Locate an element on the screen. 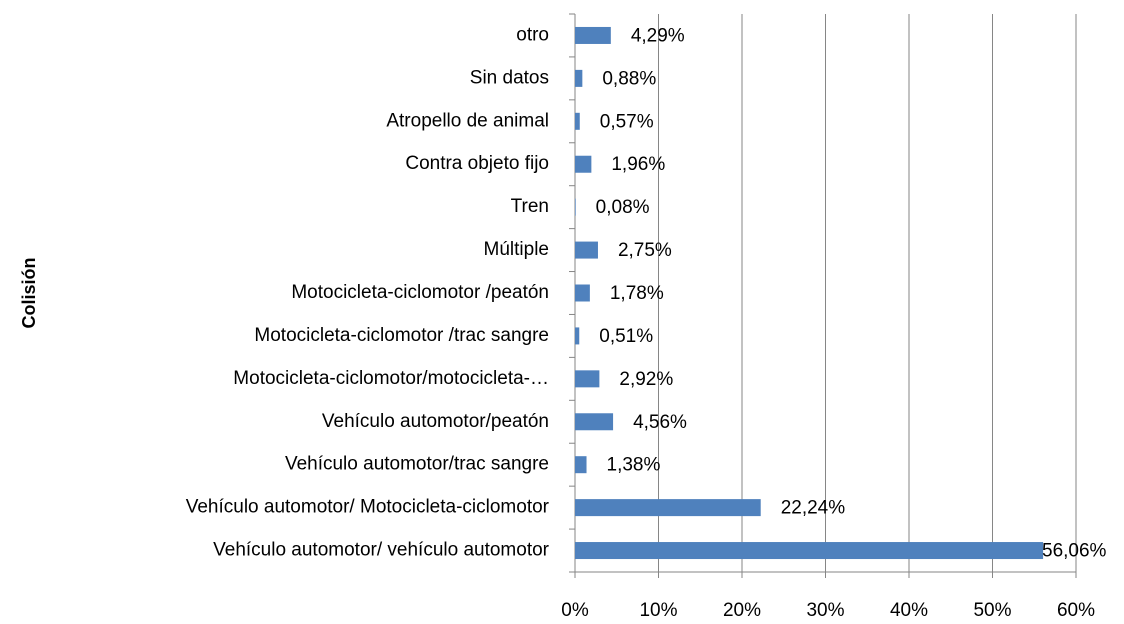 Image resolution: width=1124 pixels, height=624 pixels. y-tick-label: Múltiple is located at coordinates (516, 249).